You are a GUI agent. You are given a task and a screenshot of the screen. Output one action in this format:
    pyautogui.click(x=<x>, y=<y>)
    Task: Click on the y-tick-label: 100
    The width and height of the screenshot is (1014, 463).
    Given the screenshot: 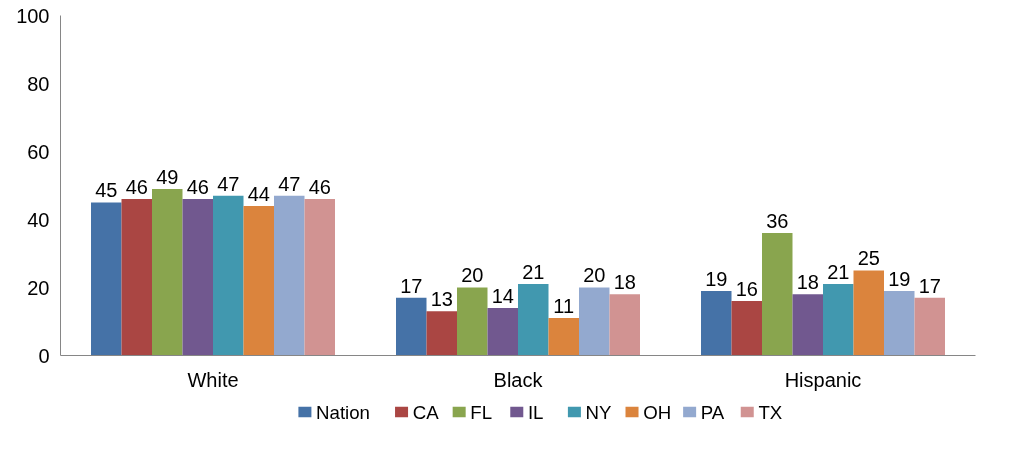 What is the action you would take?
    pyautogui.click(x=33, y=15)
    